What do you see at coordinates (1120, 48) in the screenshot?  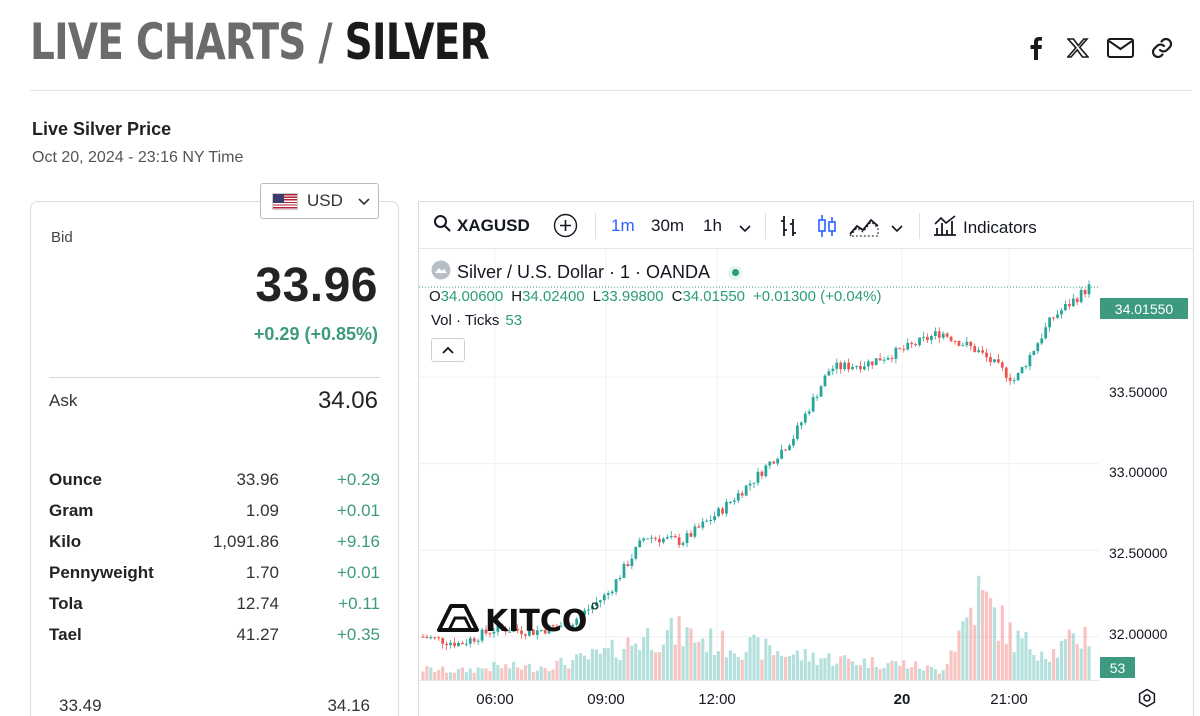 I see `mail-icon` at bounding box center [1120, 48].